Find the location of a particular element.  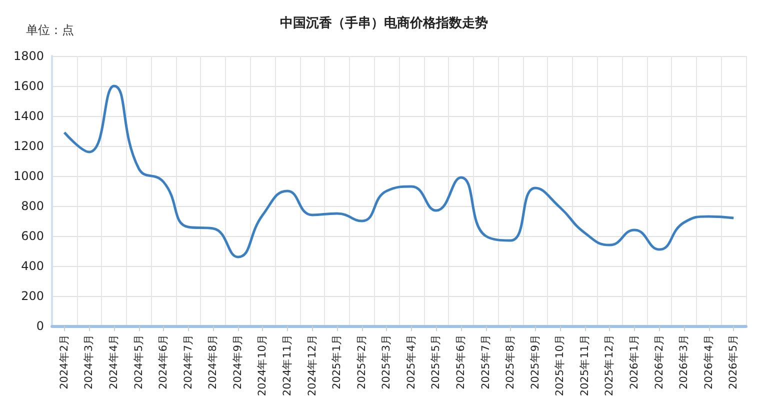

x-tick-label: 2024年4月 is located at coordinates (114, 362).